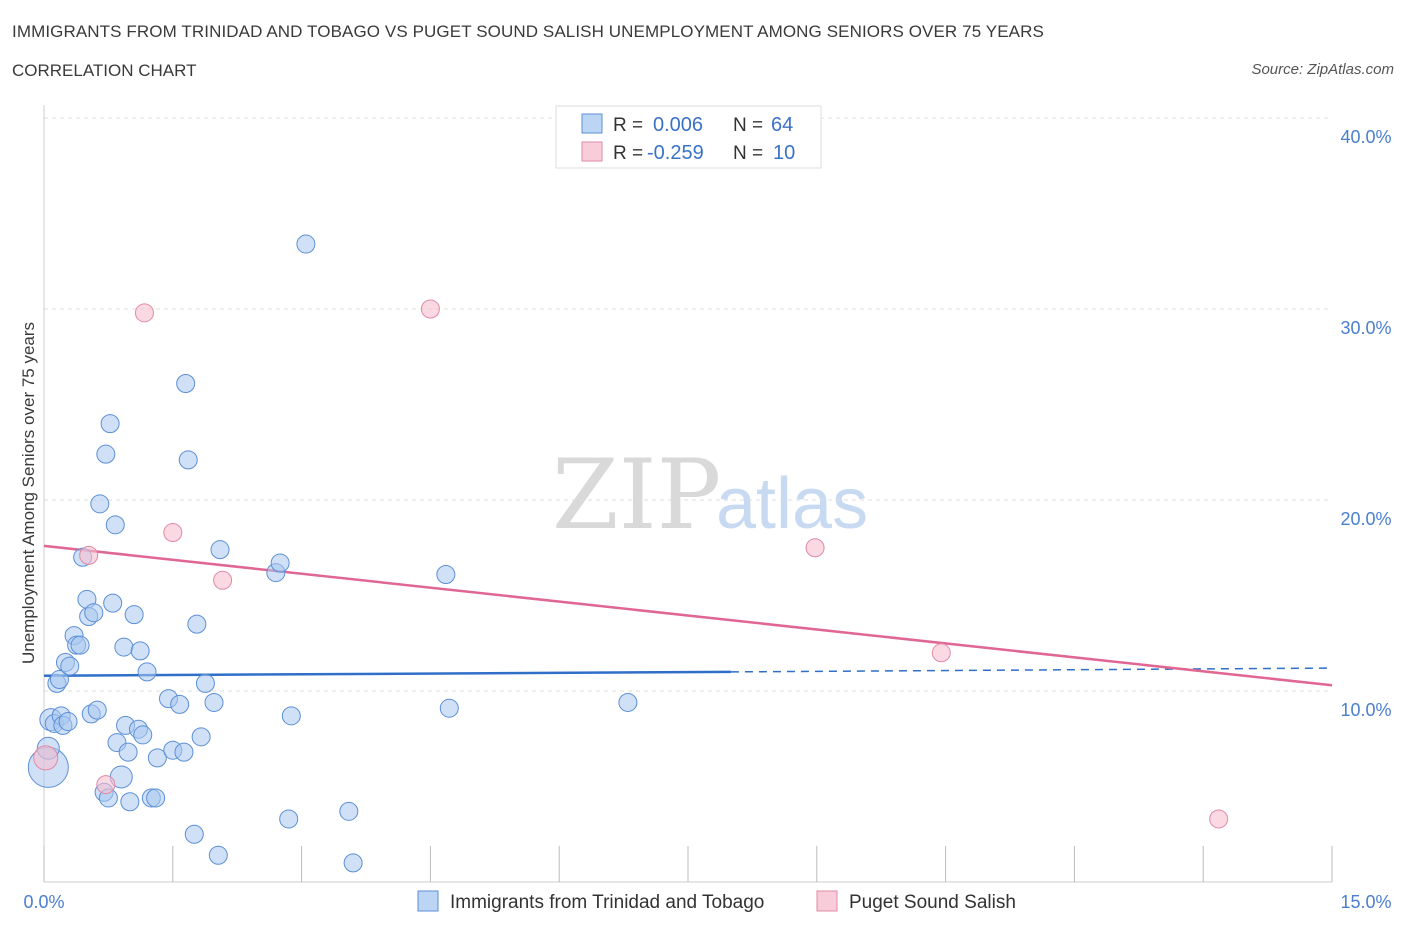  Describe the element at coordinates (628, 125) in the screenshot. I see `stats-r-label-1: R =` at that location.